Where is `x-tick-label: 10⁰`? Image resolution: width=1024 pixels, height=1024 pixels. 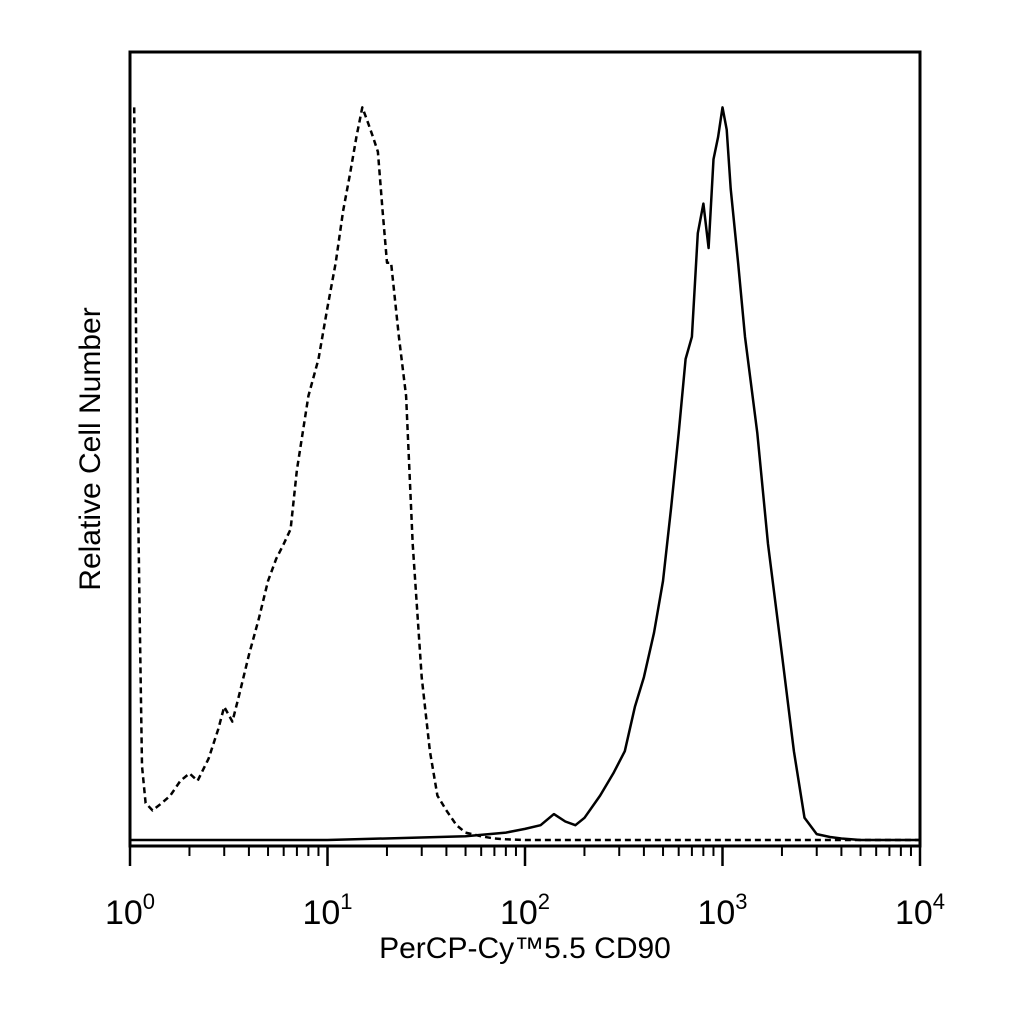
x-tick-label: 10⁰ is located at coordinates (130, 910).